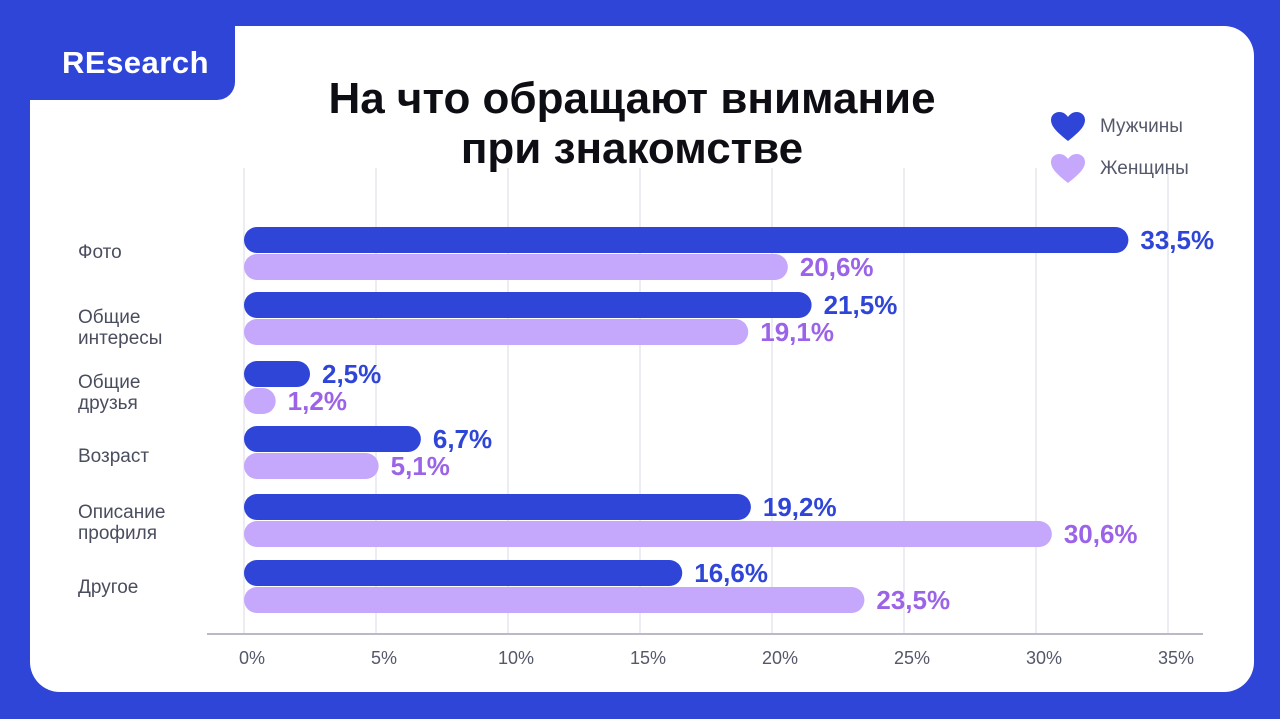 This screenshot has height=719, width=1280. What do you see at coordinates (1176, 658) in the screenshot?
I see `x-tick-label: 35%` at bounding box center [1176, 658].